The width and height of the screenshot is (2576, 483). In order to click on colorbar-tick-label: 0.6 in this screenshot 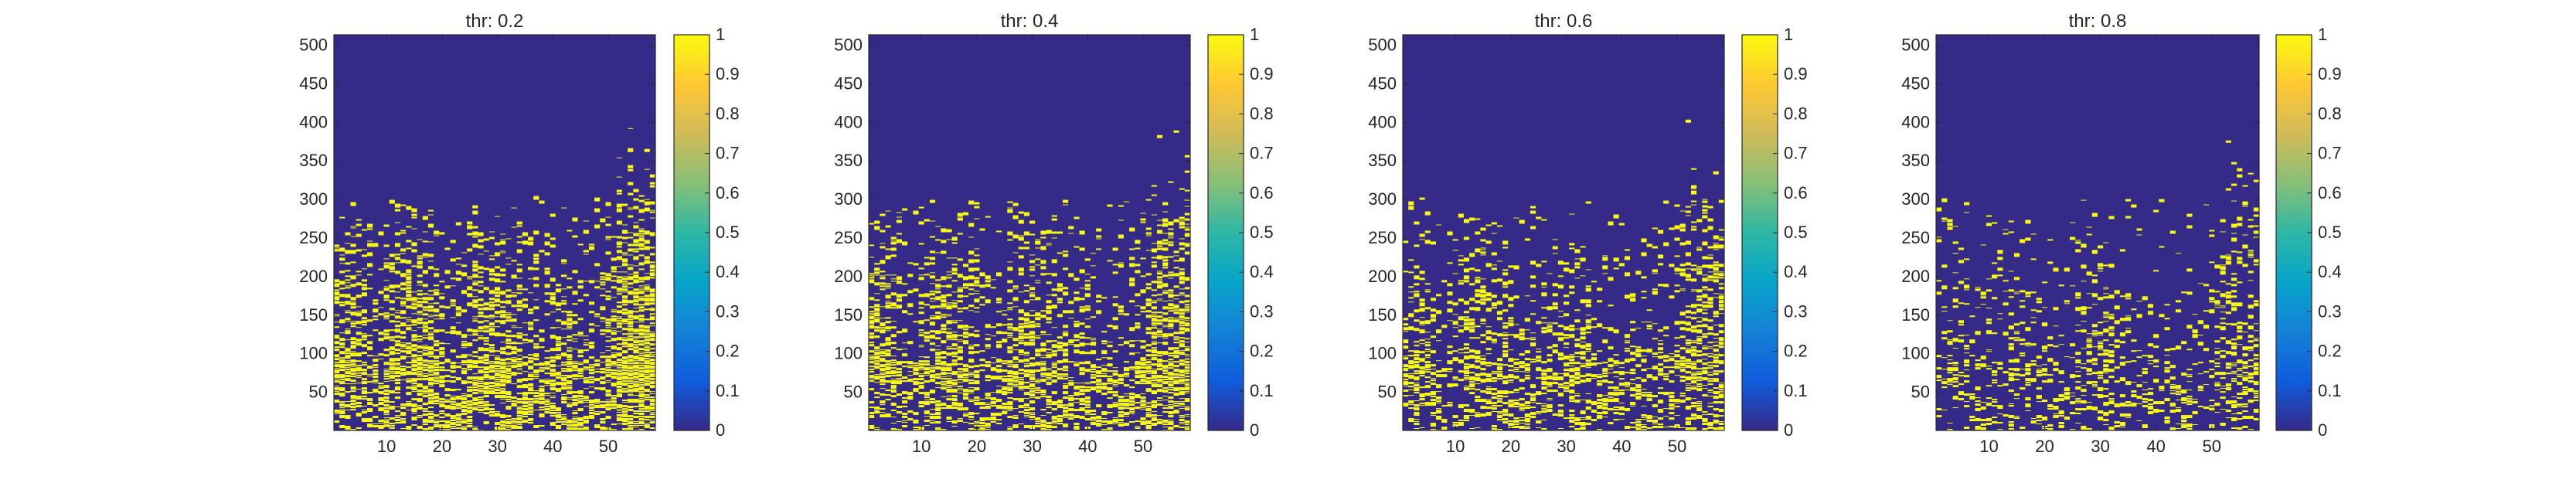, I will do `click(728, 192)`.